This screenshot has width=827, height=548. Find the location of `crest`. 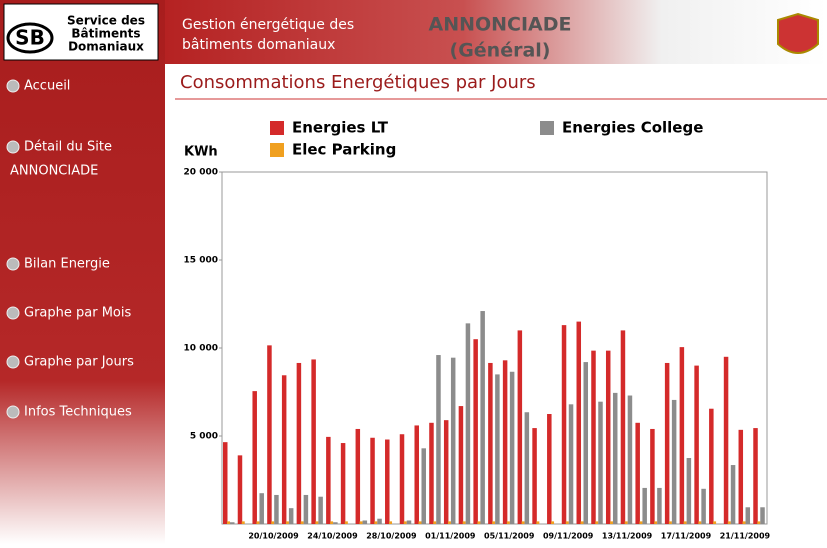

crest is located at coordinates (798, 33).